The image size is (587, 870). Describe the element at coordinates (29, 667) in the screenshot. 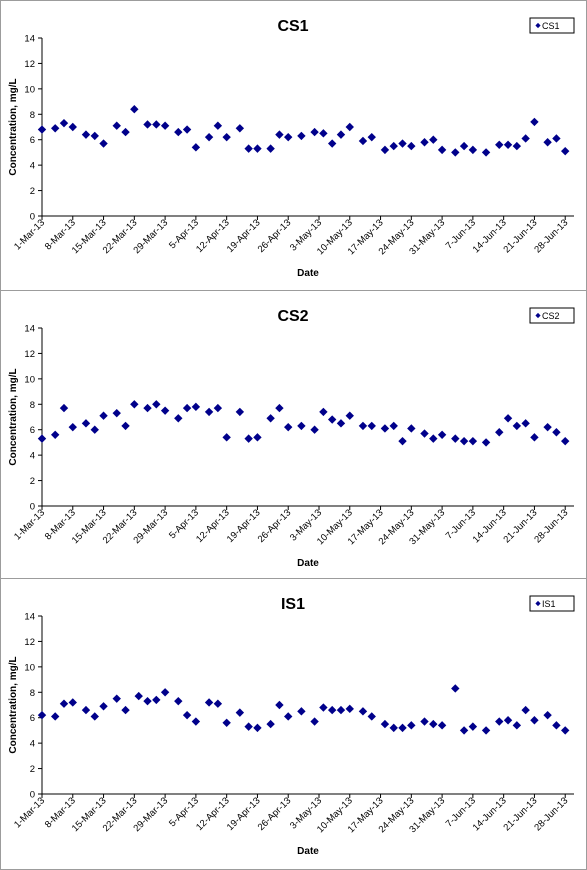

I see `y-tick-label: 10` at that location.